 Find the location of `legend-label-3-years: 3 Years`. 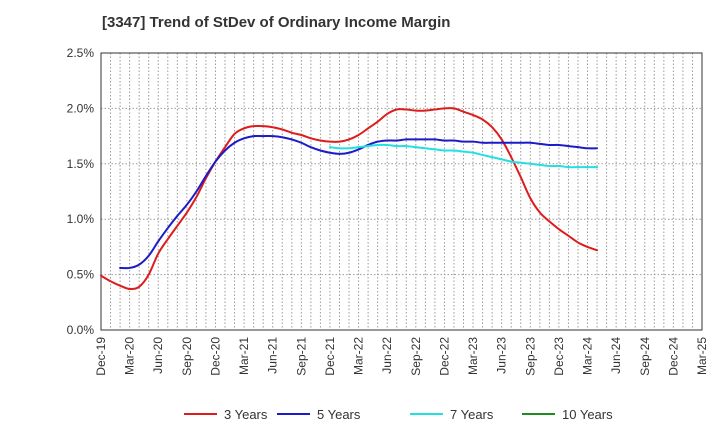

legend-label-3-years: 3 Years is located at coordinates (246, 414).